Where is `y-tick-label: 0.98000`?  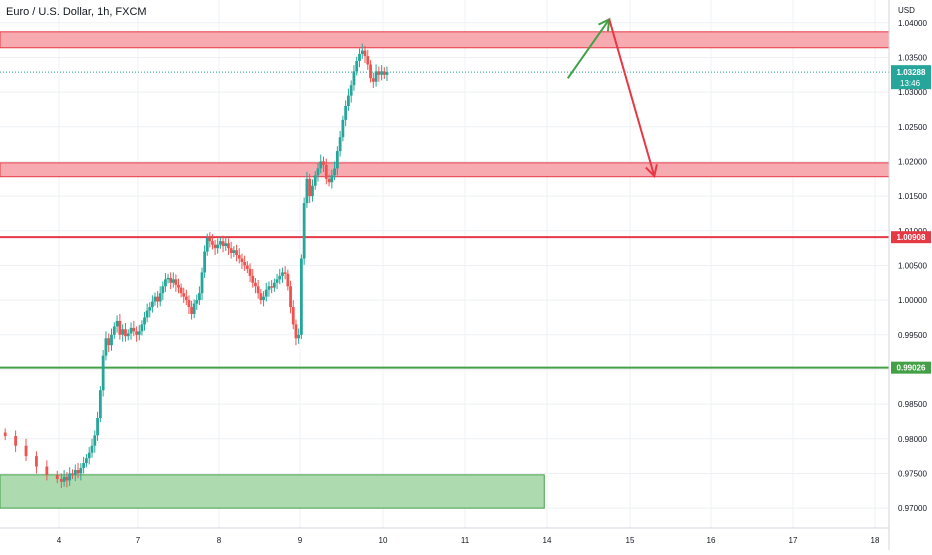 y-tick-label: 0.98000 is located at coordinates (912, 439).